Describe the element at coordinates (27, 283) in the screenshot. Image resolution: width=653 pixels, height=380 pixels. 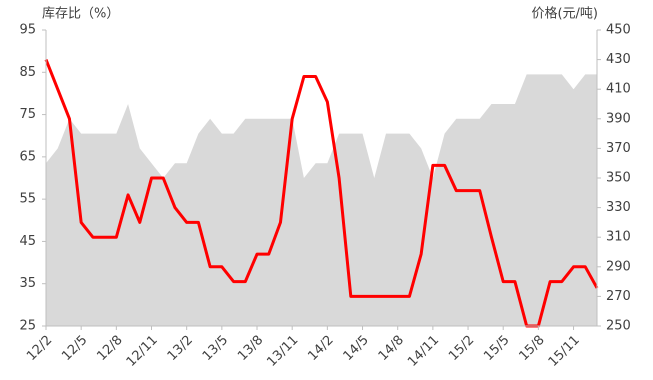
I see `y-tick-label: 35` at that location.